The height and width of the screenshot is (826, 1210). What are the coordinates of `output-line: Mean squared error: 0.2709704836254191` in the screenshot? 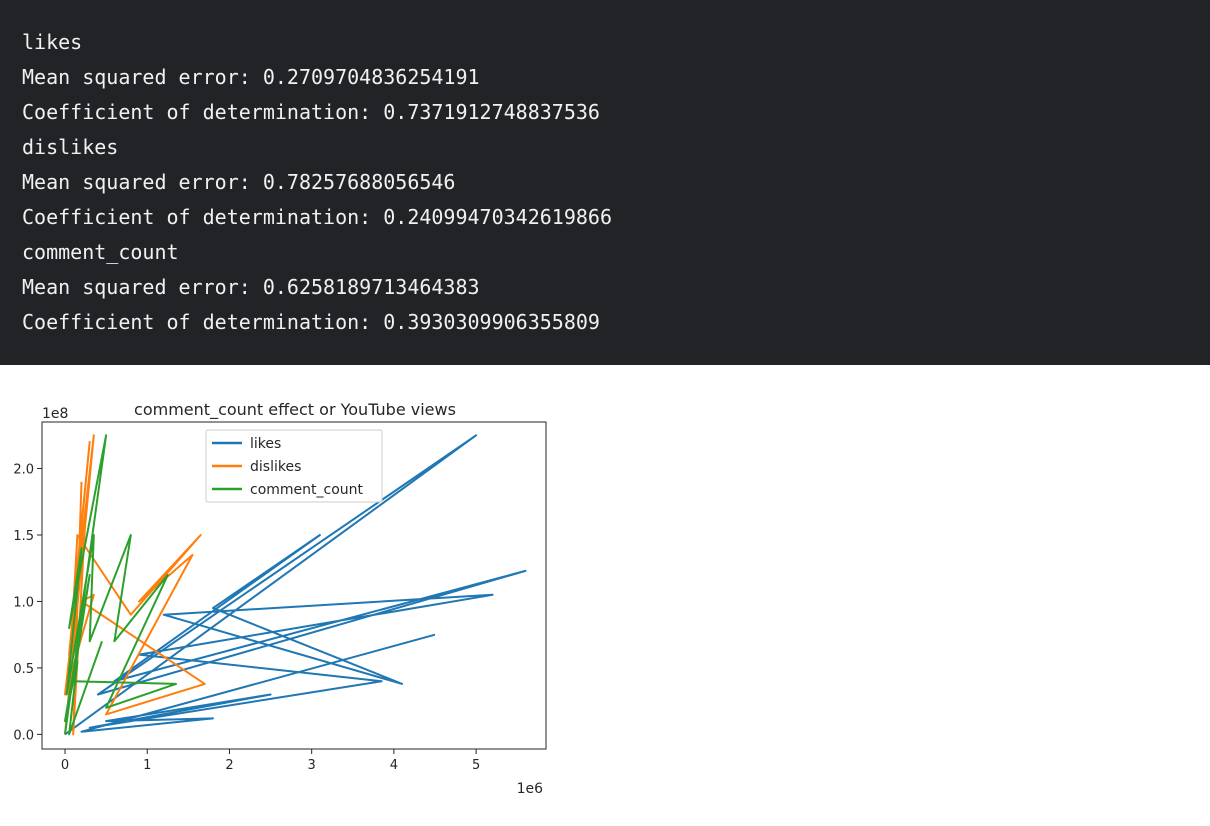 It's located at (251, 77).